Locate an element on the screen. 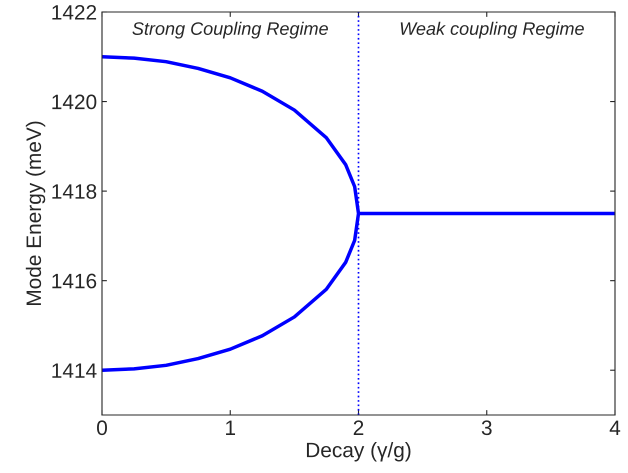  annotation: Weak coupling Regime is located at coordinates (492, 30).